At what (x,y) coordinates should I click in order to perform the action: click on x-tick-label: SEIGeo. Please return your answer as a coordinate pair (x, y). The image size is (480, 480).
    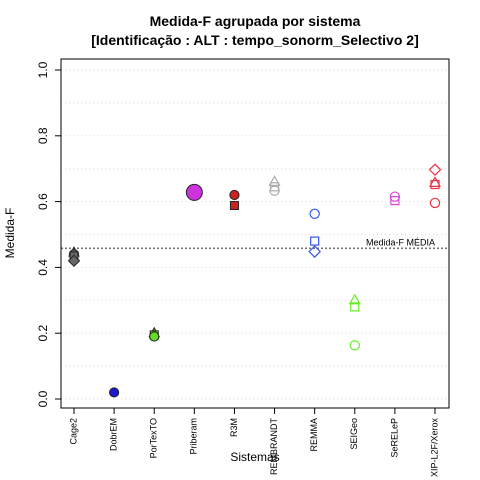
    Looking at the image, I should click on (354, 434).